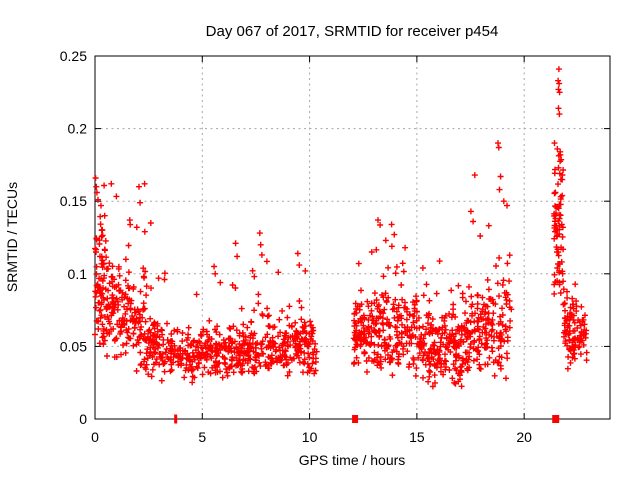 This screenshot has width=640, height=480. What do you see at coordinates (73, 201) in the screenshot?
I see `y-tick-label: 0.15` at bounding box center [73, 201].